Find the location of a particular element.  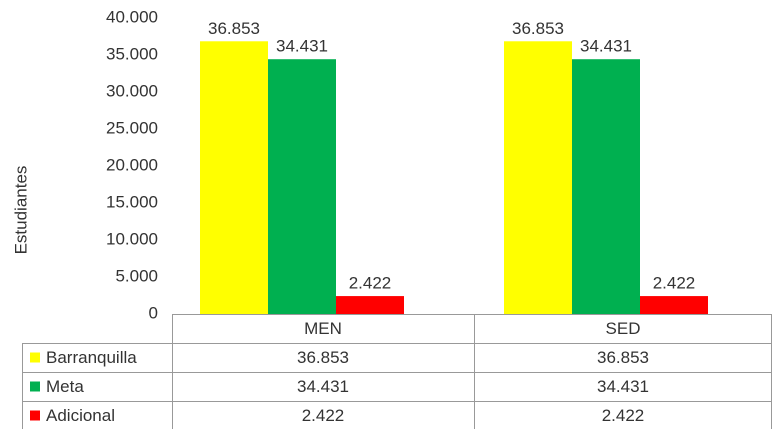

y-tick-label: 35.000 is located at coordinates (132, 53).